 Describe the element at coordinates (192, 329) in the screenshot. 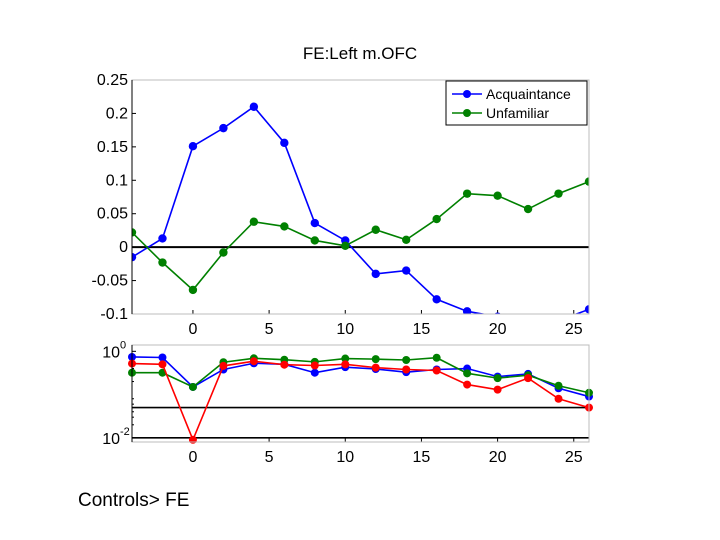

I see `top-xtick-label: 0` at that location.